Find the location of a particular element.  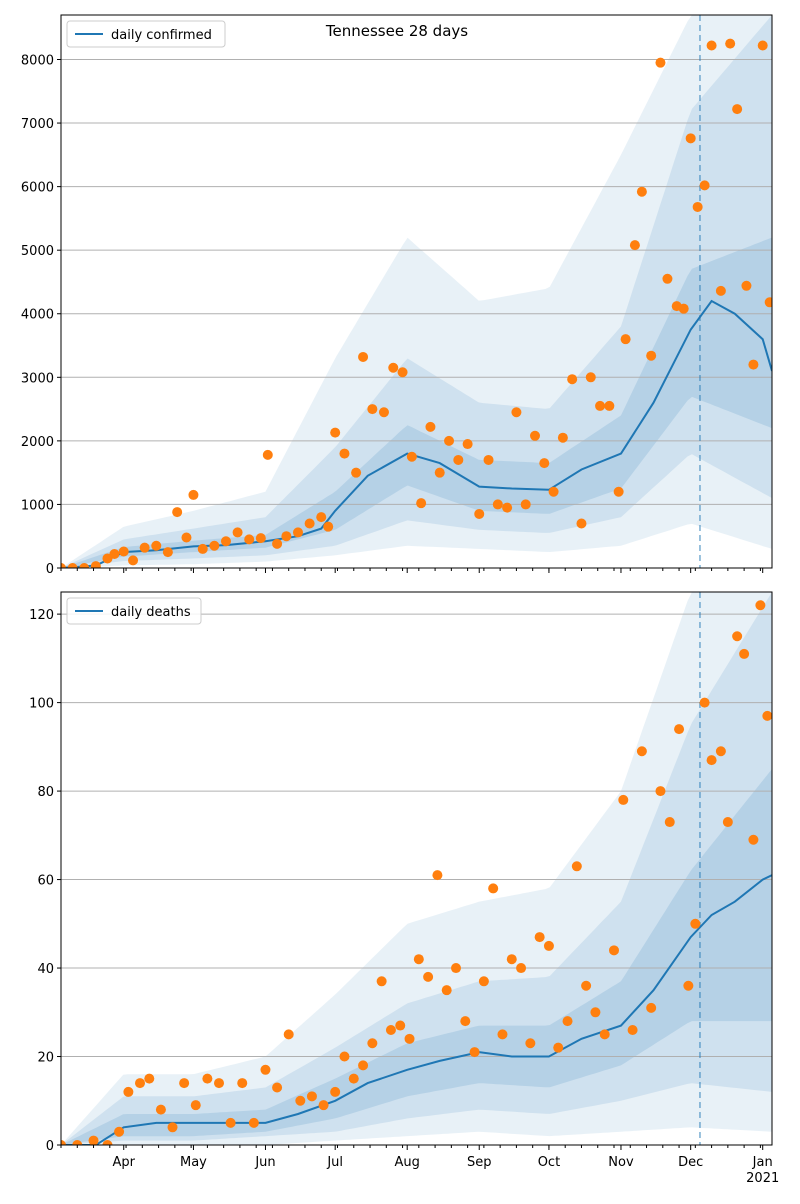

x-tick-label: Jan is located at coordinates (762, 1162).